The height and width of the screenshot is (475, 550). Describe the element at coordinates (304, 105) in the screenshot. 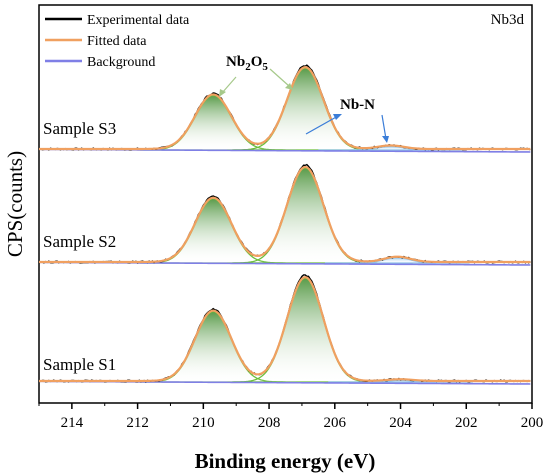

I see `annotation-arrows` at that location.